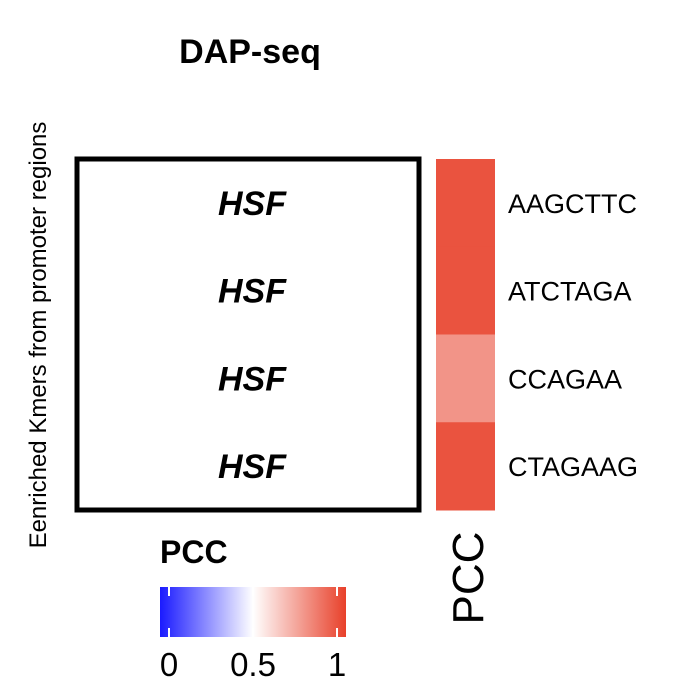 Image resolution: width=700 pixels, height=700 pixels. I want to click on pcc-strip-label: PCC, so click(468, 578).